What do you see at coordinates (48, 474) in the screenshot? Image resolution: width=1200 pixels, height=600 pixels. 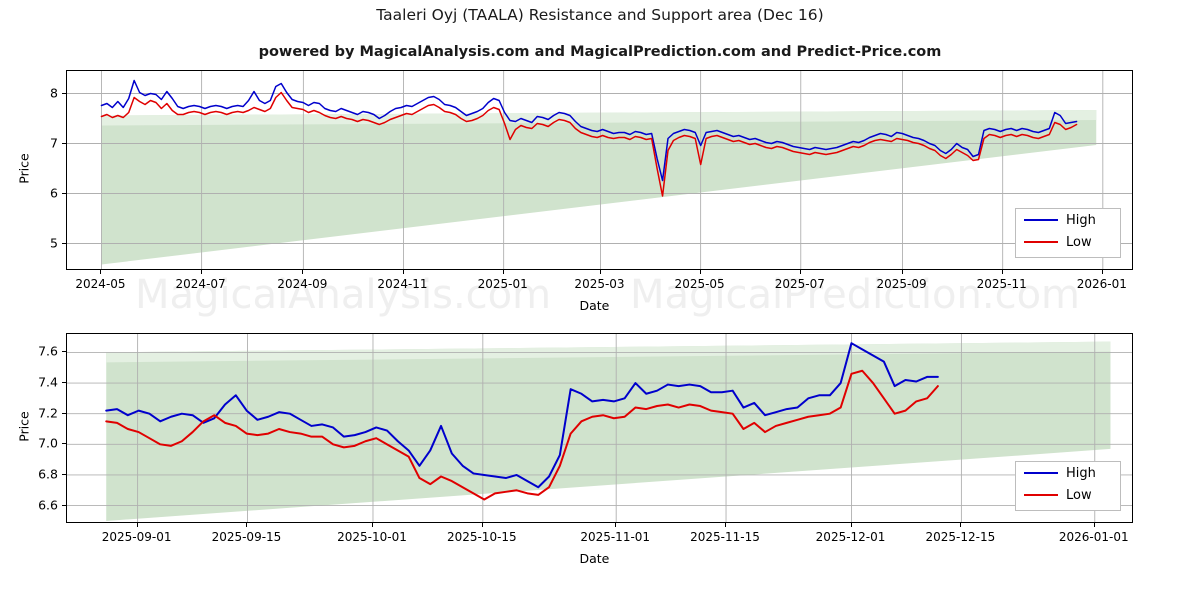 I see `y-axis-tick-label: 6.8` at bounding box center [48, 474].